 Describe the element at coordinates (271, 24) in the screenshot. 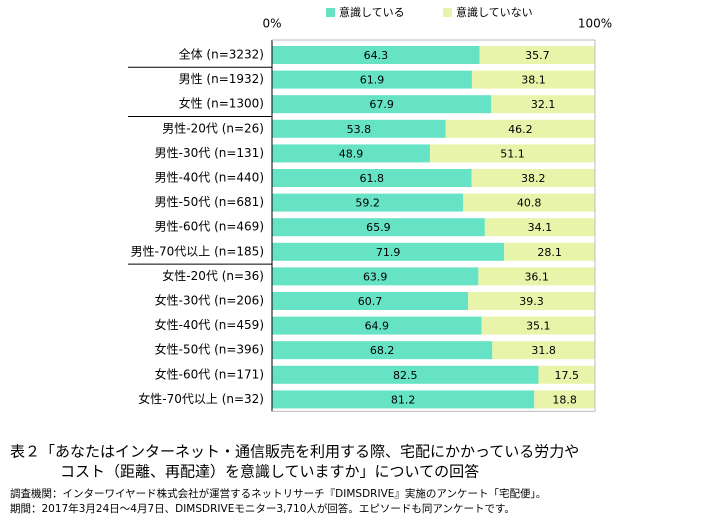

I see `x-tick-label: 0%` at that location.